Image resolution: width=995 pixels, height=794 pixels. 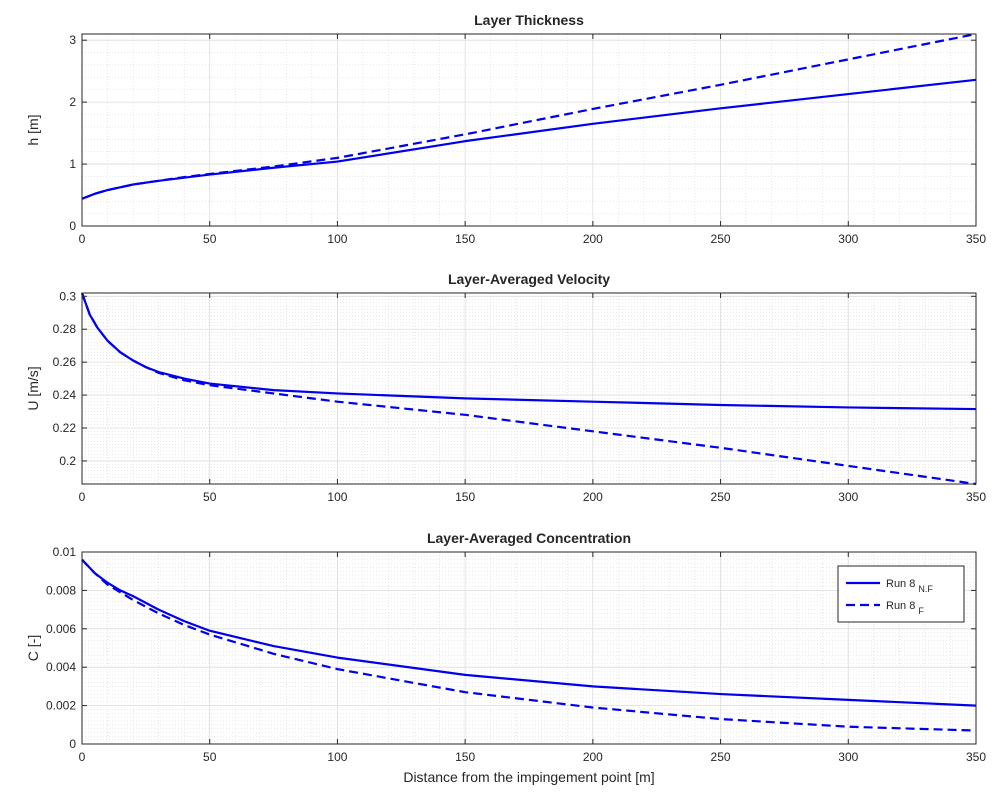 What do you see at coordinates (61, 590) in the screenshot?
I see `y-tick-label: 0.008` at bounding box center [61, 590].